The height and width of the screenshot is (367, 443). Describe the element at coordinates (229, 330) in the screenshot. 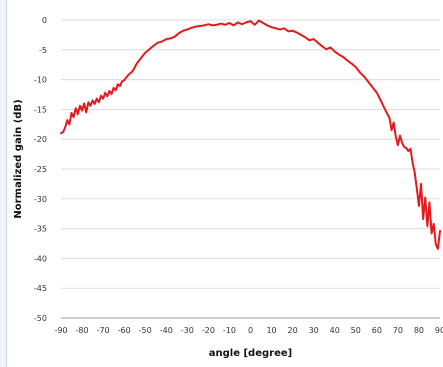

I see `x-tick-label: -10` at that location.